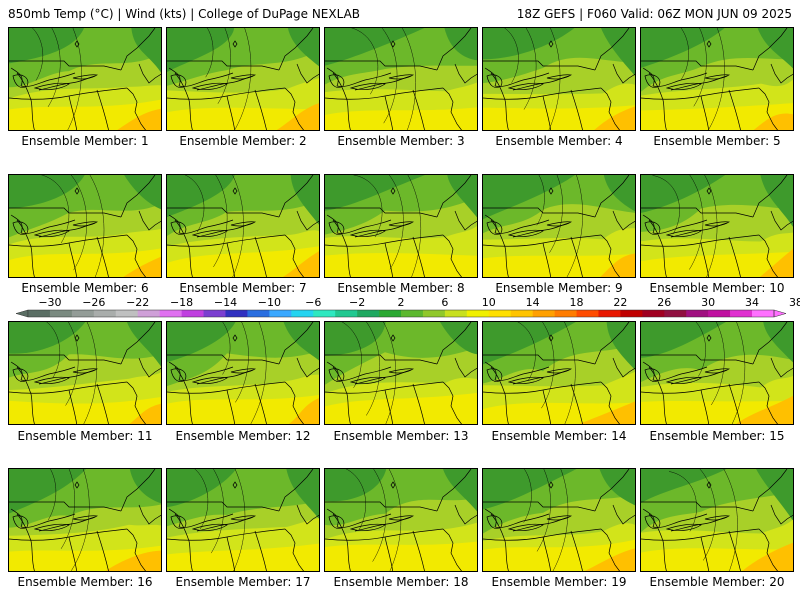 The height and width of the screenshot is (600, 800). I want to click on colorbar-min-arrow, so click(22, 313).